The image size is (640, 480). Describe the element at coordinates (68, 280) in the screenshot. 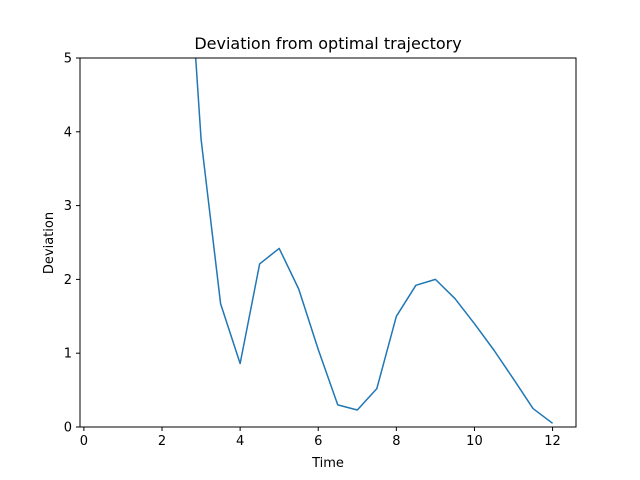

I see `y-tick-label: 2` at that location.